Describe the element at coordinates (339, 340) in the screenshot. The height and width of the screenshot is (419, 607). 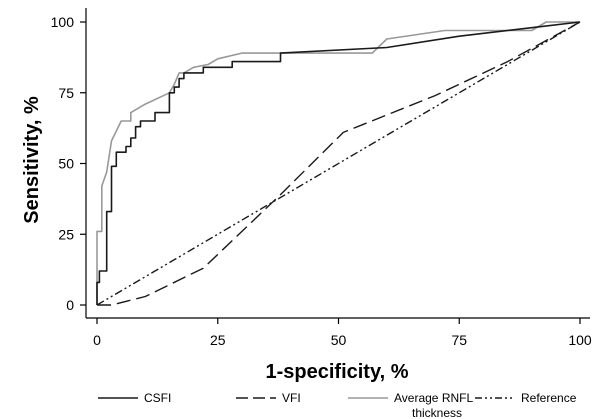
I see `x-tick-label: 50` at that location.